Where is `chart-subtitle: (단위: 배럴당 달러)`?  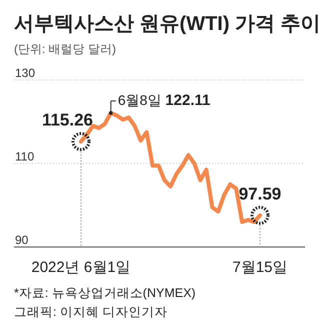 chart-subtitle: (단위: 배럴당 달러) is located at coordinates (65, 49).